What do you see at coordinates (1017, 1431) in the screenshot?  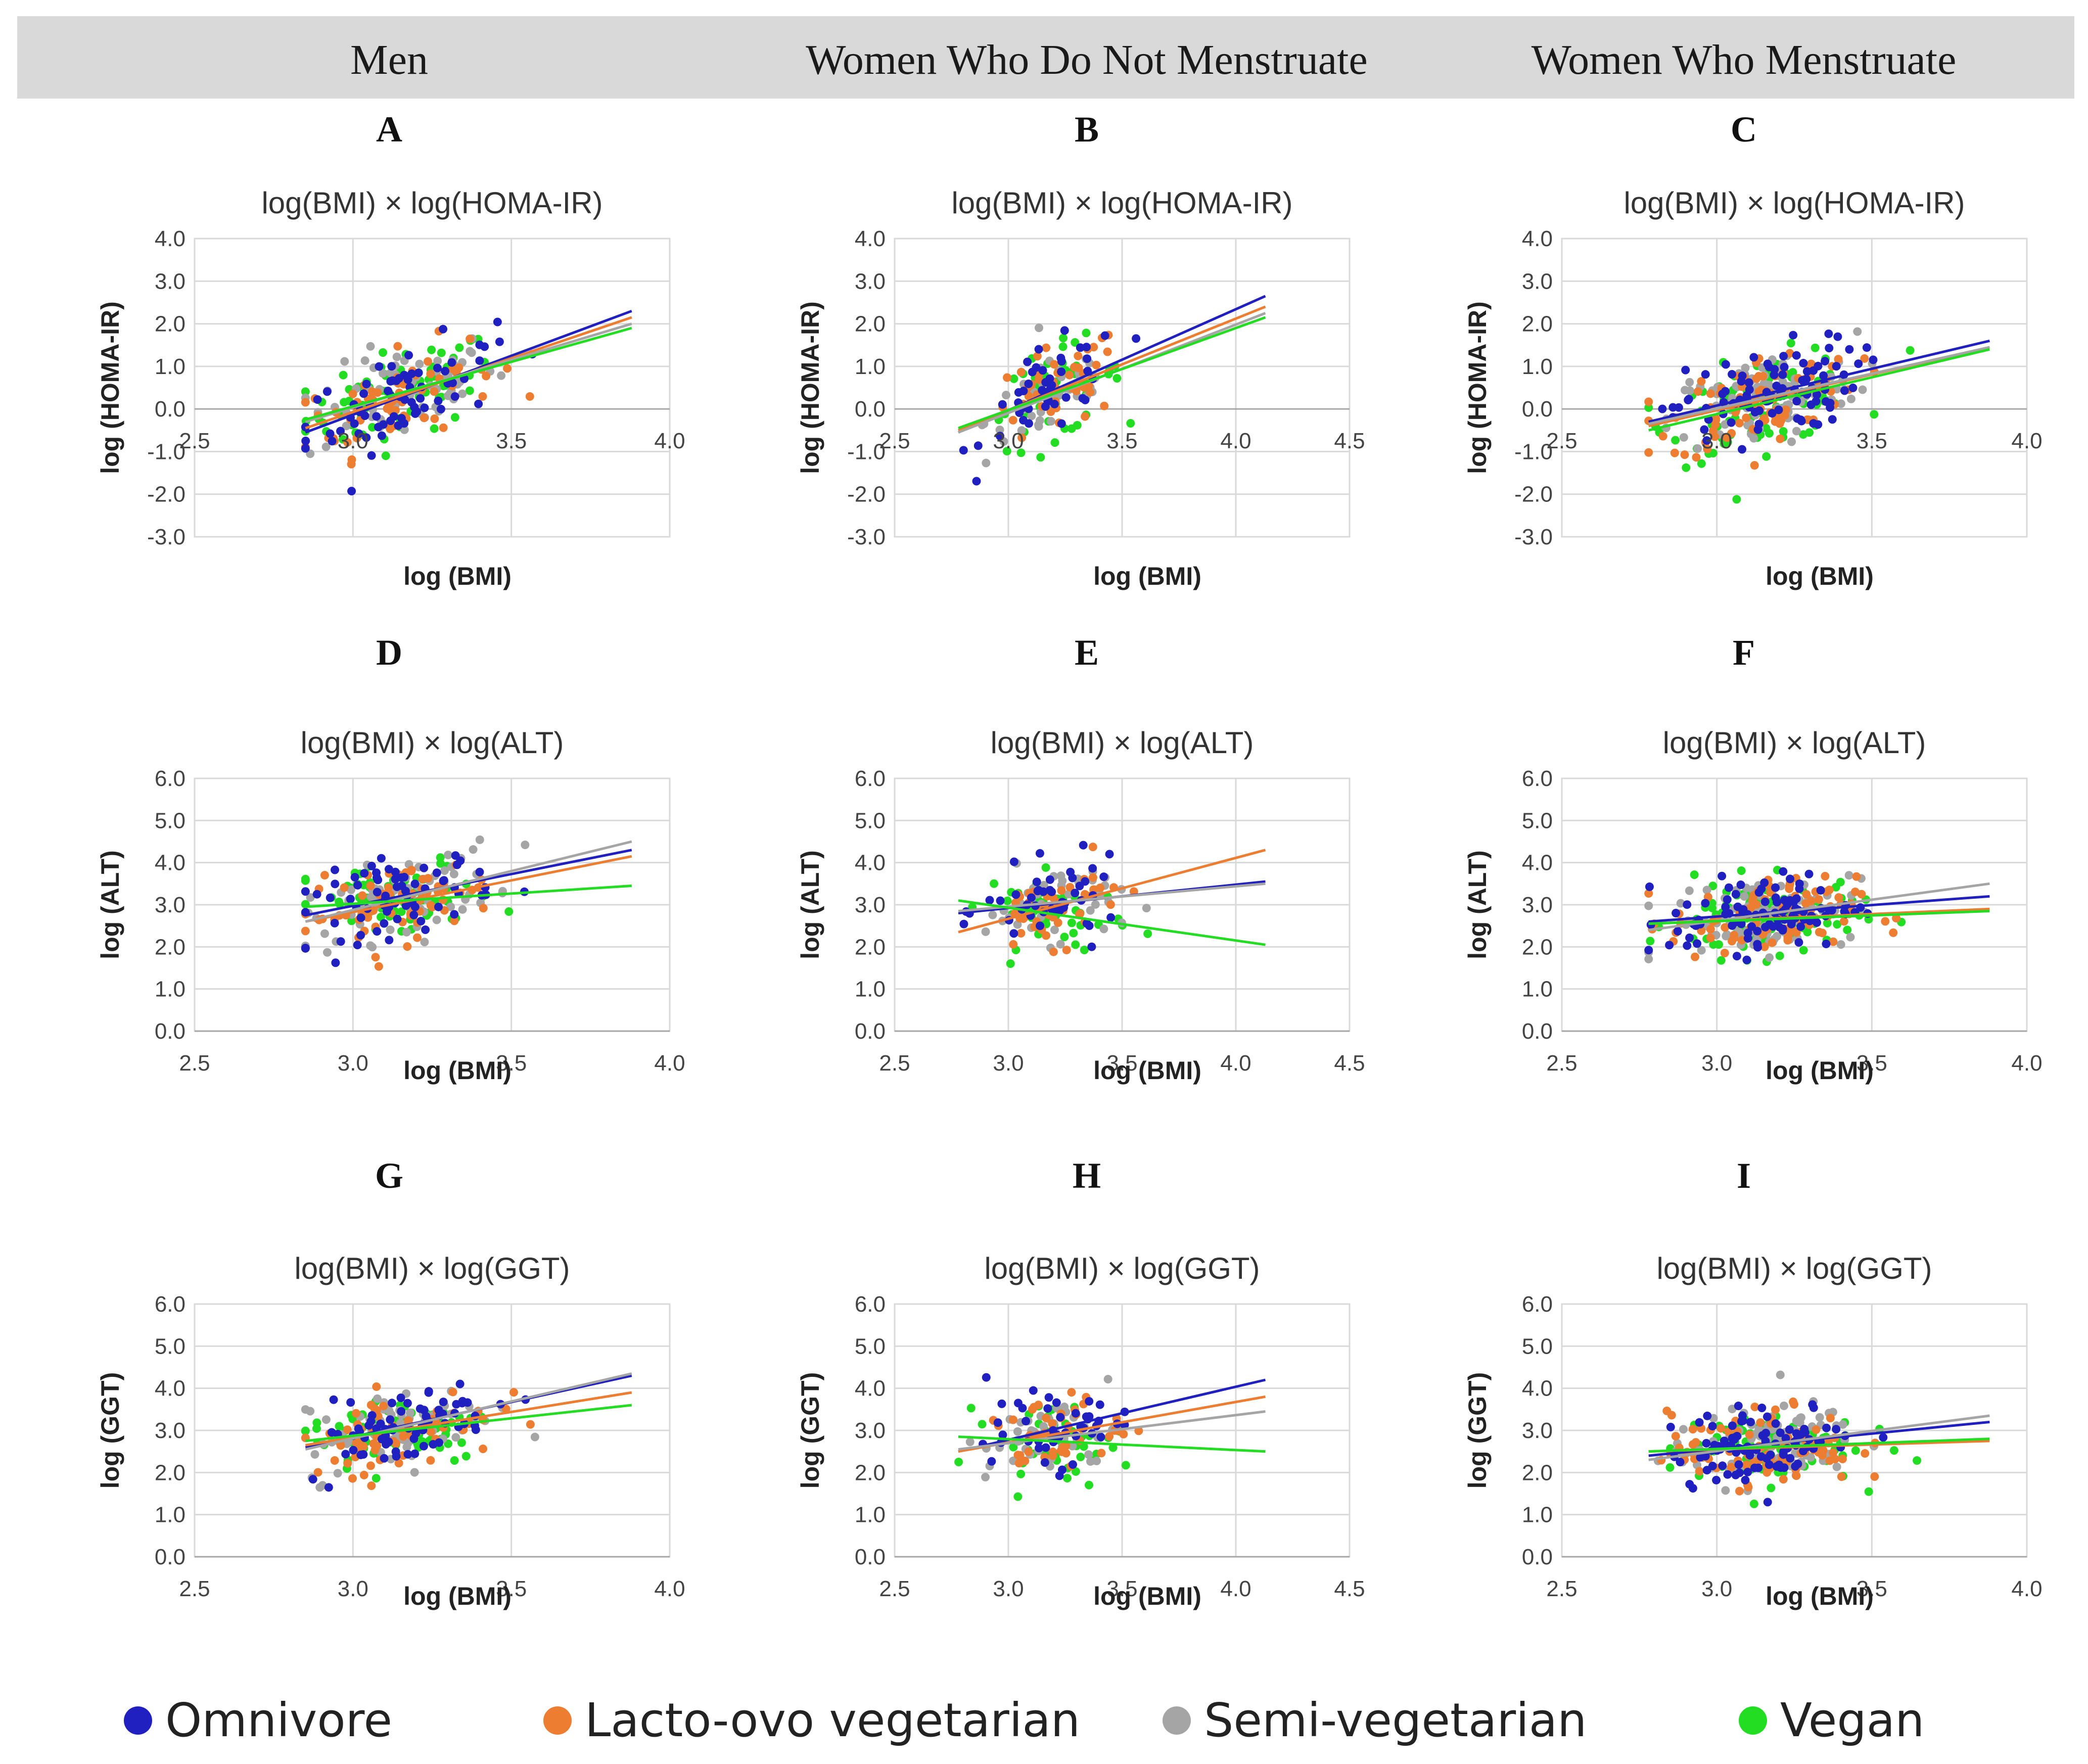 I see `panel-h-point-semi-vegetarian` at bounding box center [1017, 1431].